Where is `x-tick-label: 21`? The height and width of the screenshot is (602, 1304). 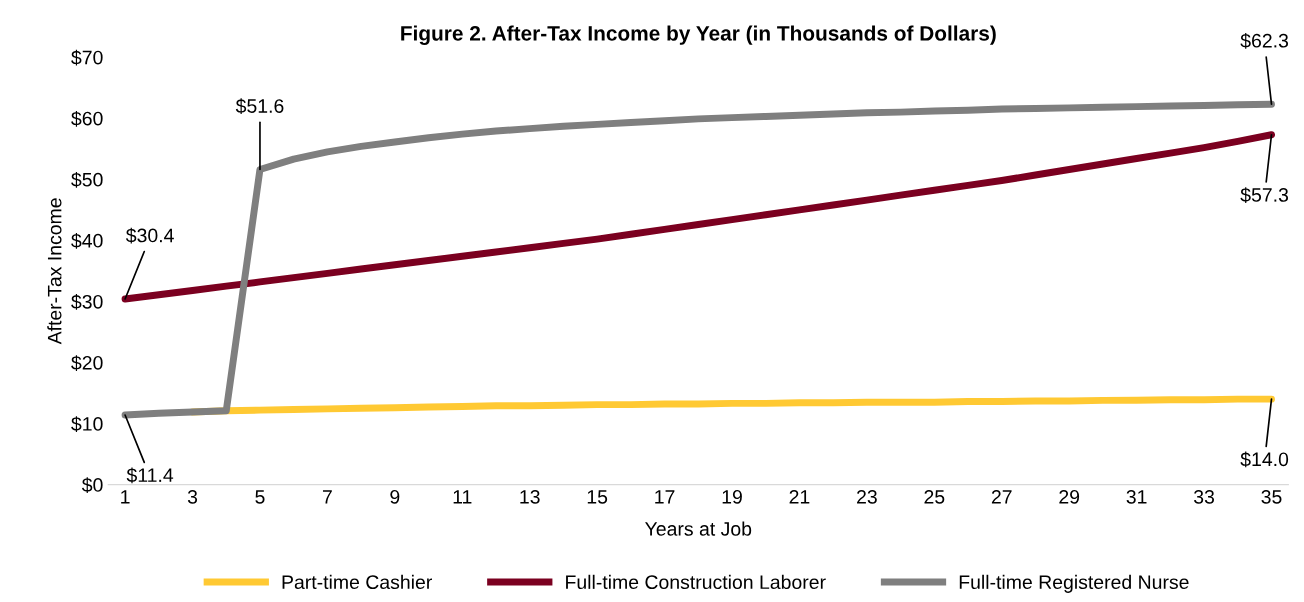
x-tick-label: 21 is located at coordinates (799, 496).